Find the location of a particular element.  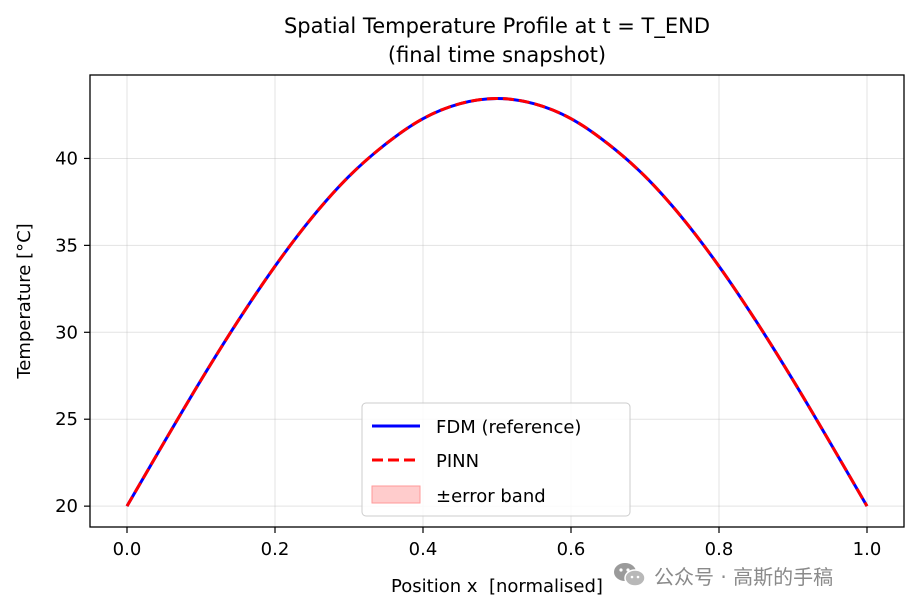

legend-swatch-error-band is located at coordinates (396, 494).